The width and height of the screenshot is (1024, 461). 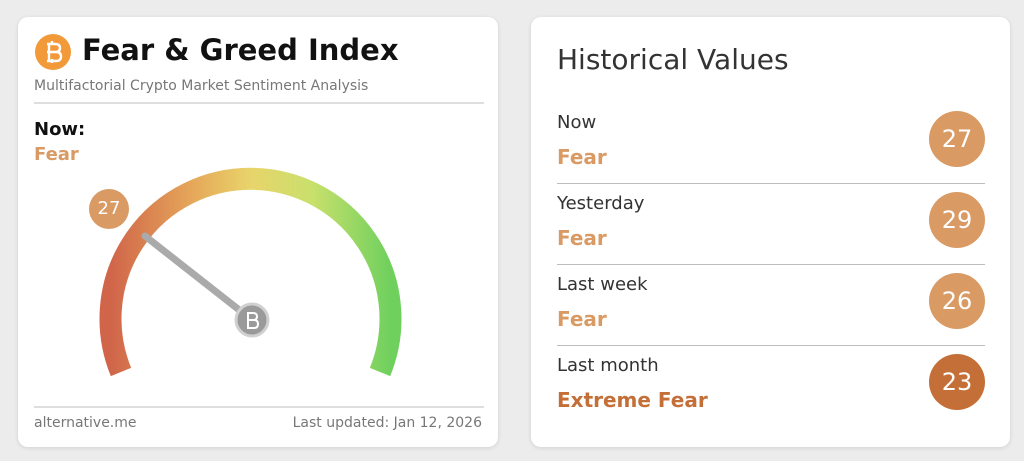 I want to click on value-badge: 23, so click(x=957, y=382).